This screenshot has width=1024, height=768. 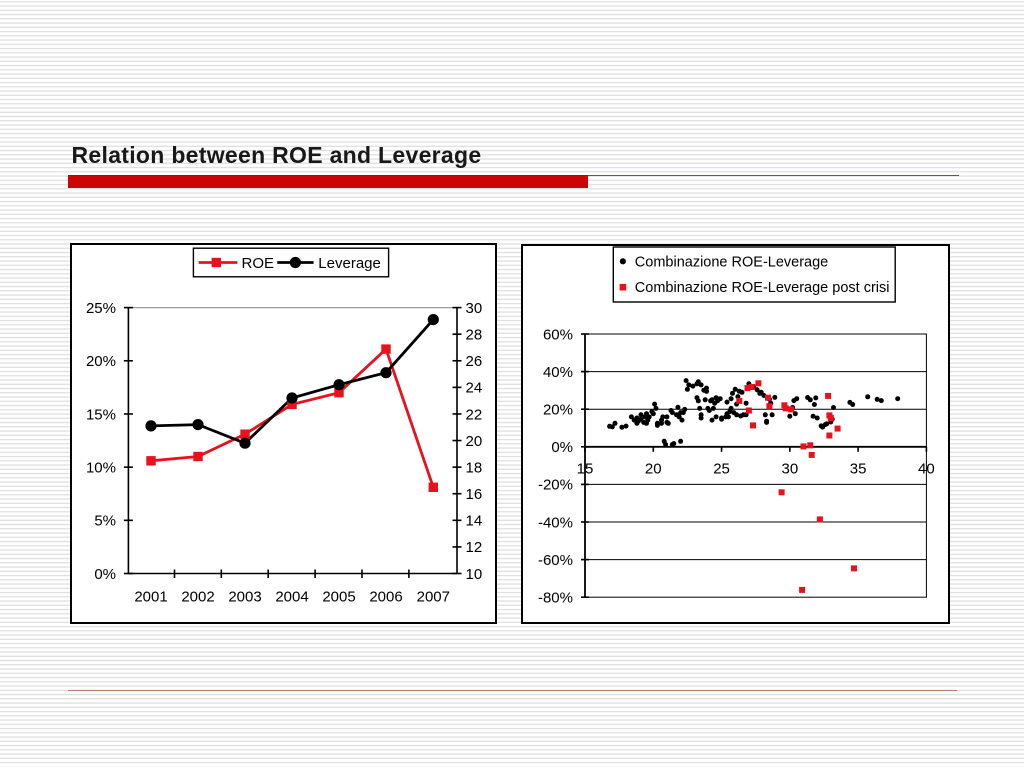 What do you see at coordinates (555, 485) in the screenshot?
I see `svg-text: -20%` at bounding box center [555, 485].